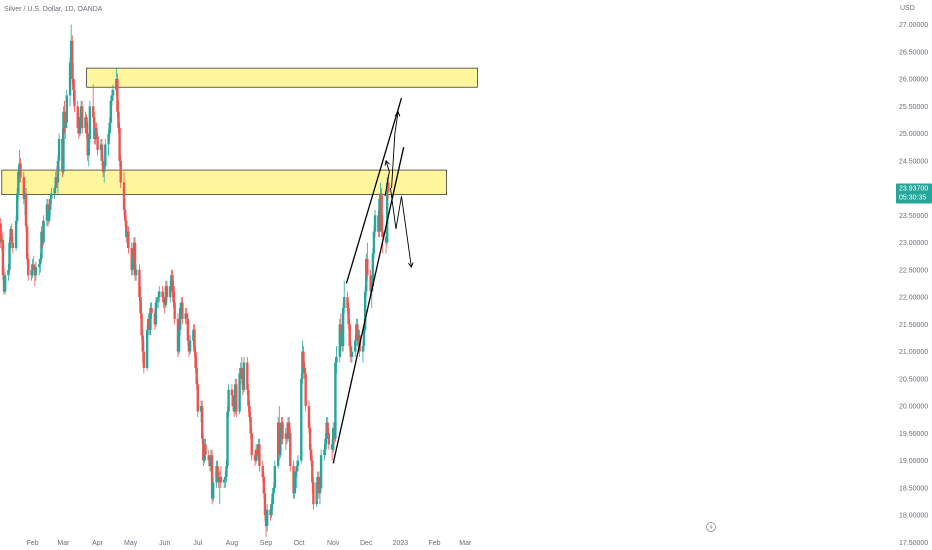  What do you see at coordinates (164, 543) in the screenshot?
I see `time-tick-label: Jun` at bounding box center [164, 543].